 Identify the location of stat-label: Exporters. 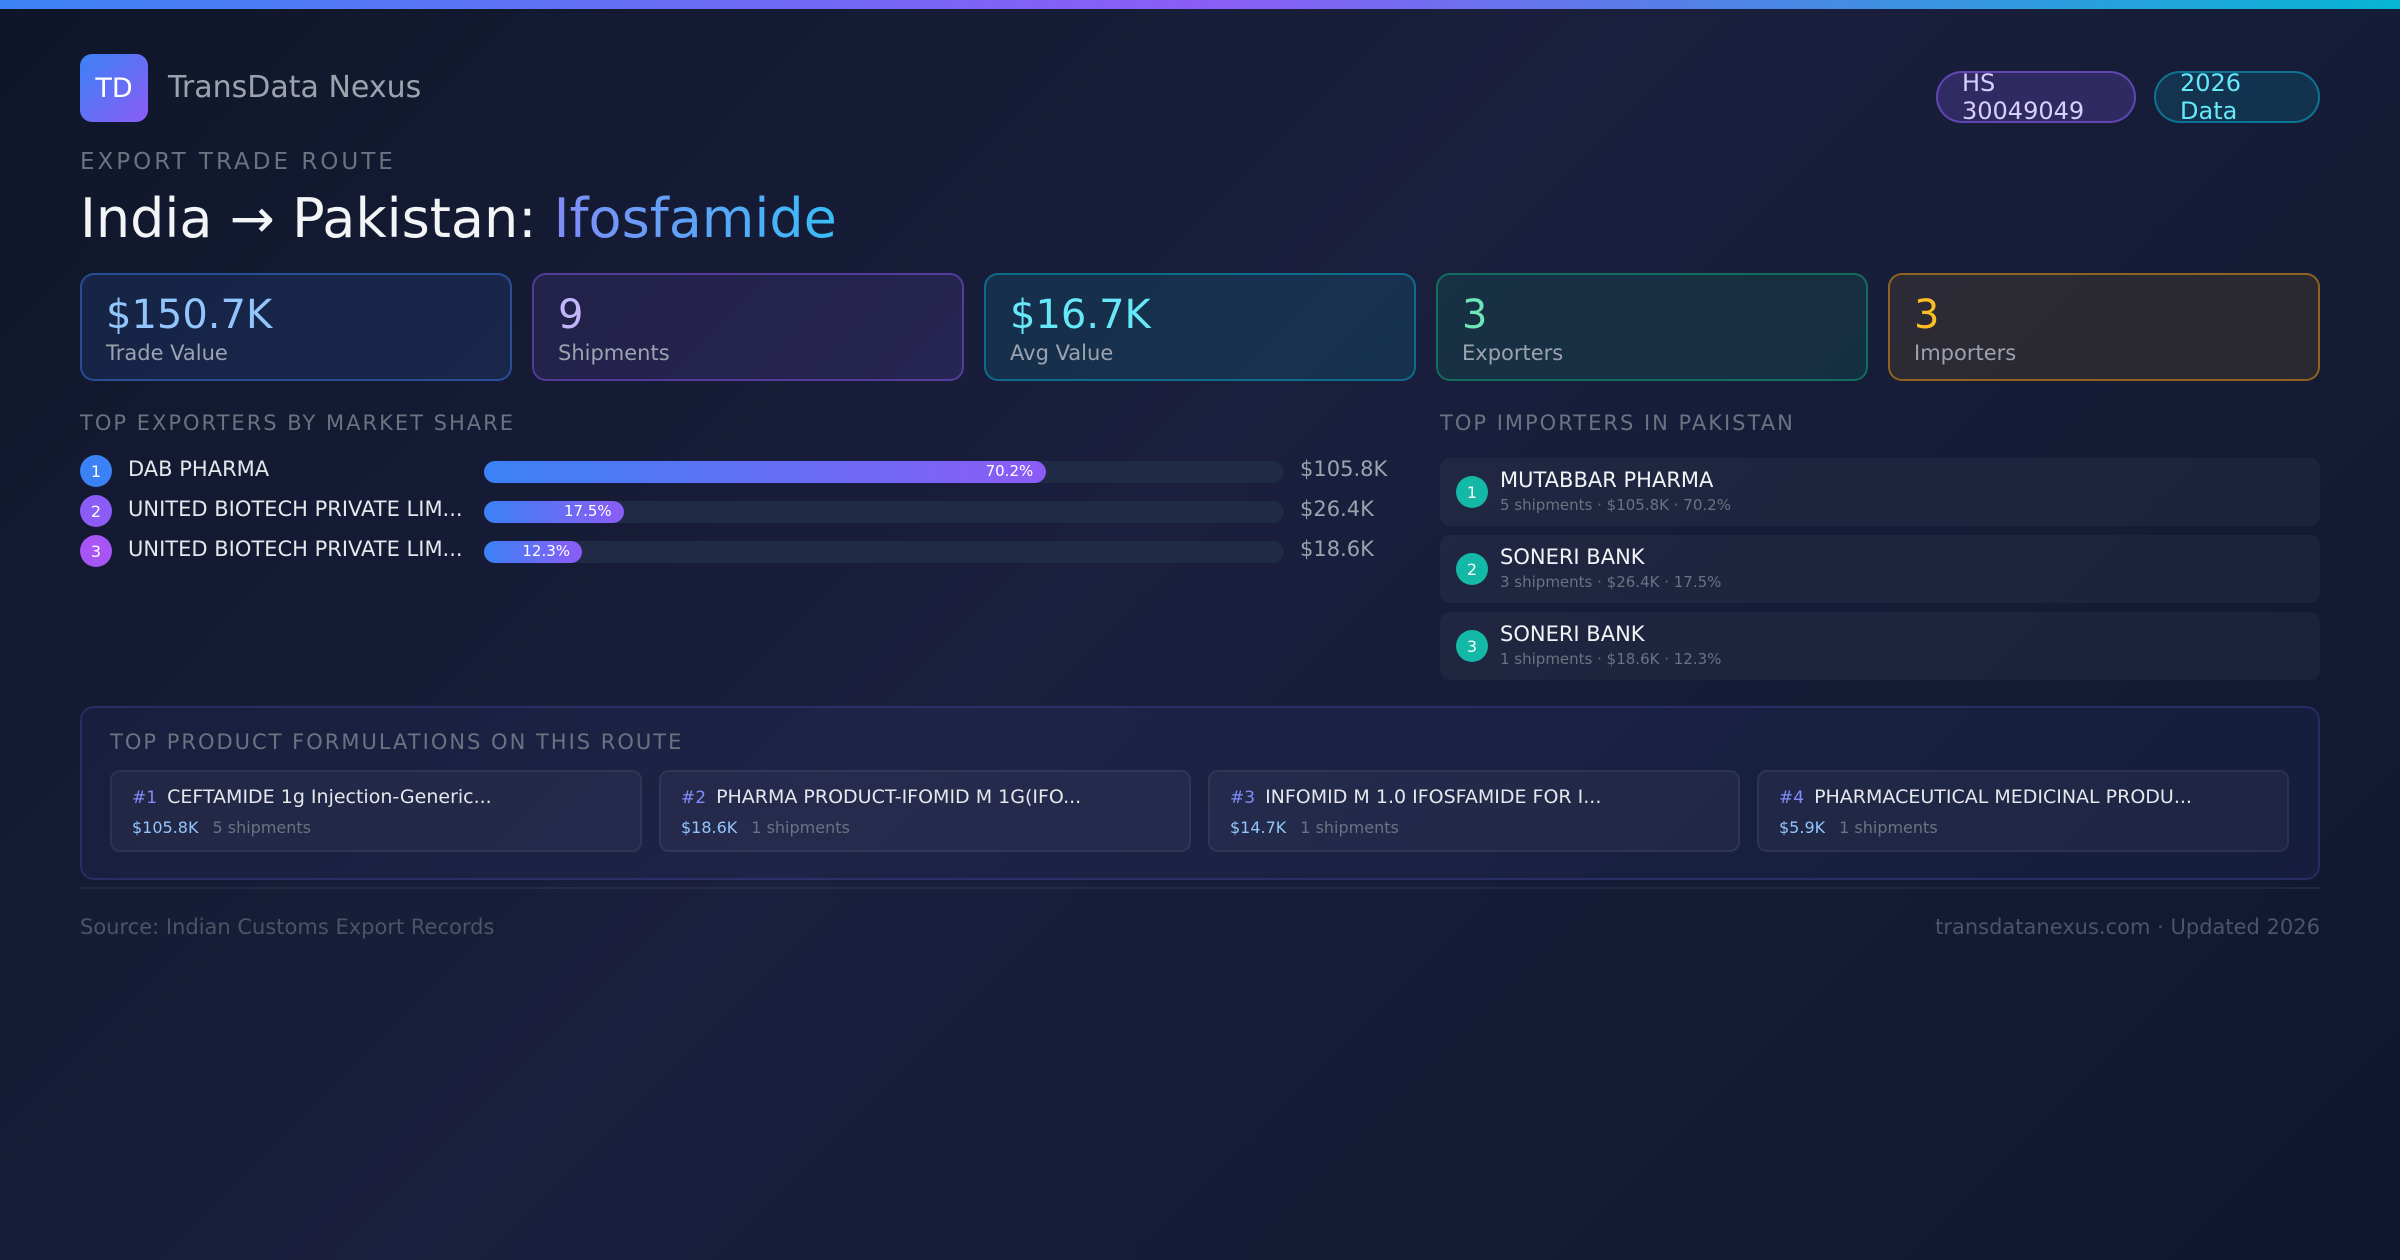
(1513, 353).